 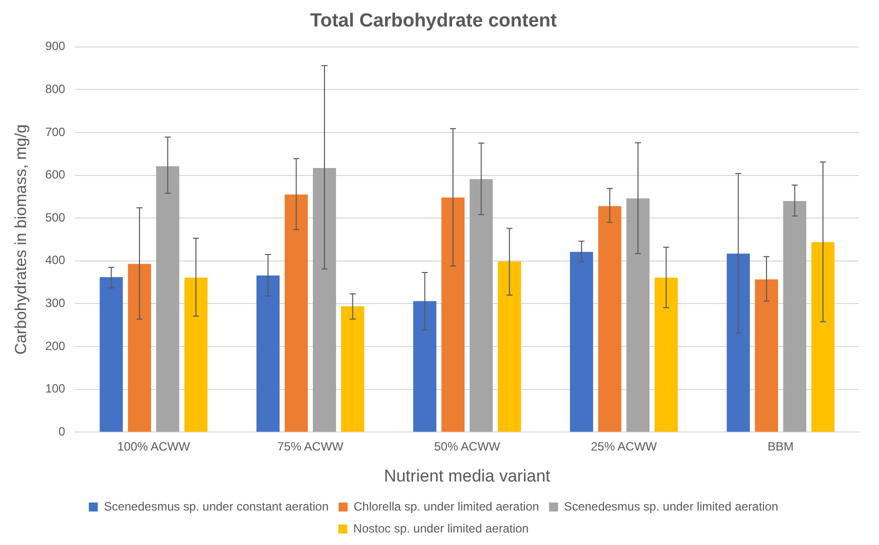 I want to click on legend-label: Chlorella sp. under limited aeration, so click(x=447, y=506).